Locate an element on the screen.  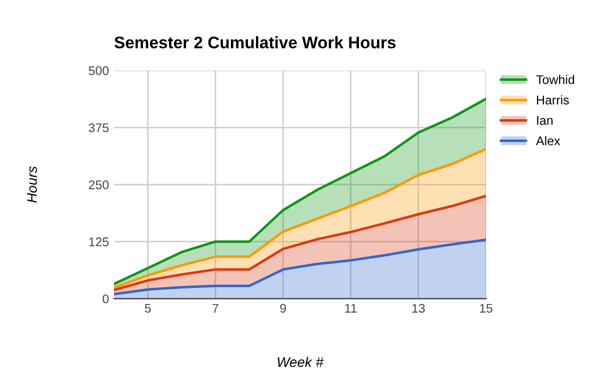
x-axis-title: Week # is located at coordinates (301, 362).